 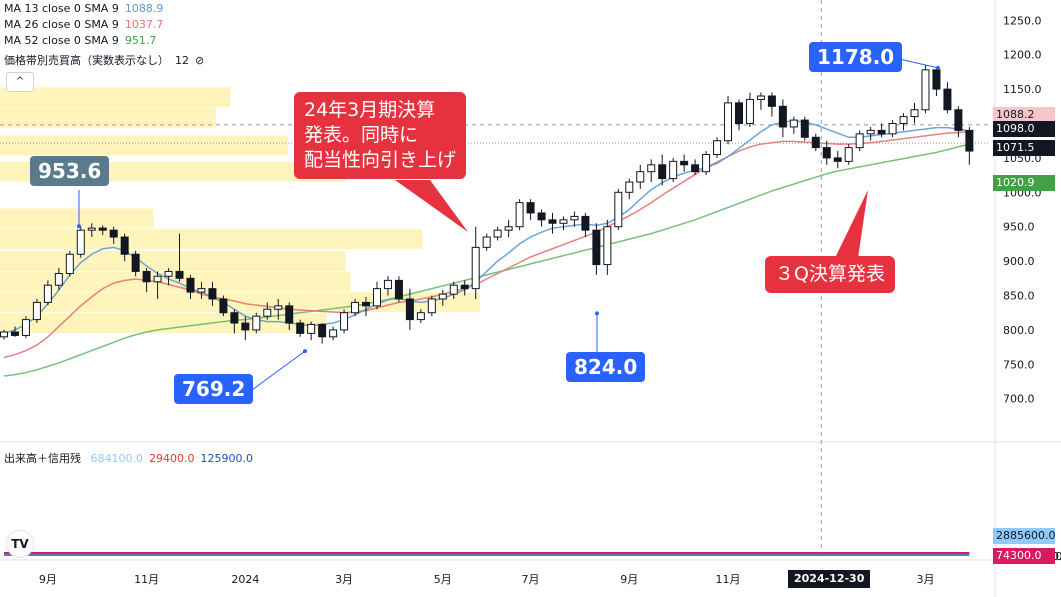 I want to click on hide-icon: ⊘, so click(x=200, y=60).